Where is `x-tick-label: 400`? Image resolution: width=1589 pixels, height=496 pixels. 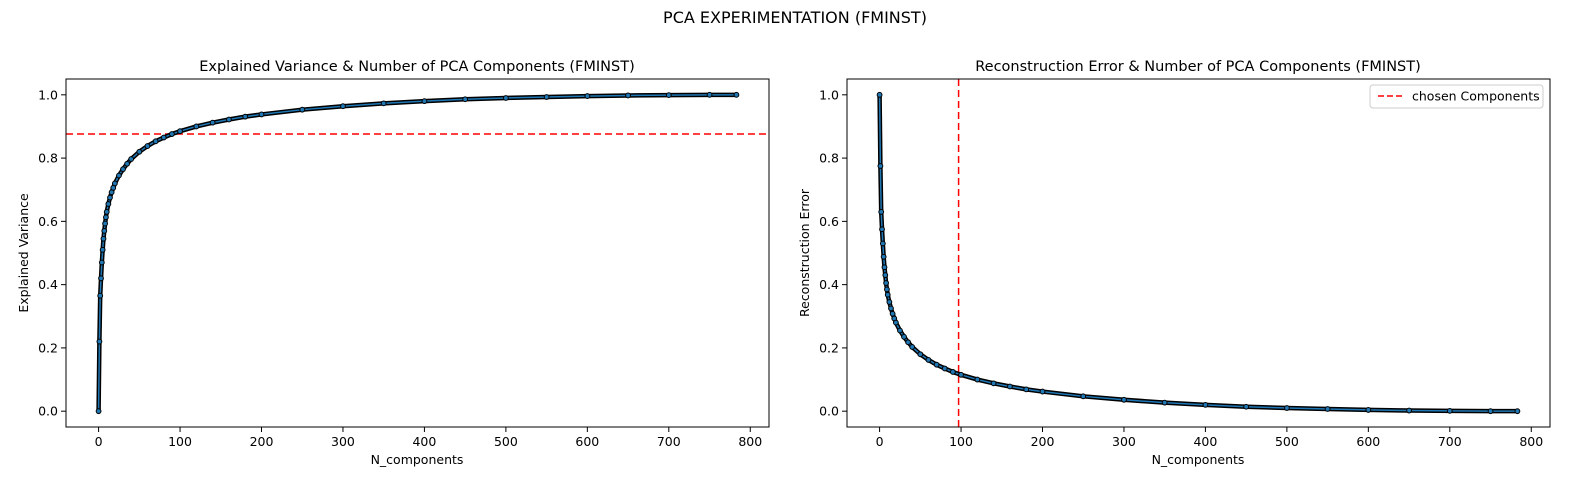
x-tick-label: 400 is located at coordinates (1205, 441).